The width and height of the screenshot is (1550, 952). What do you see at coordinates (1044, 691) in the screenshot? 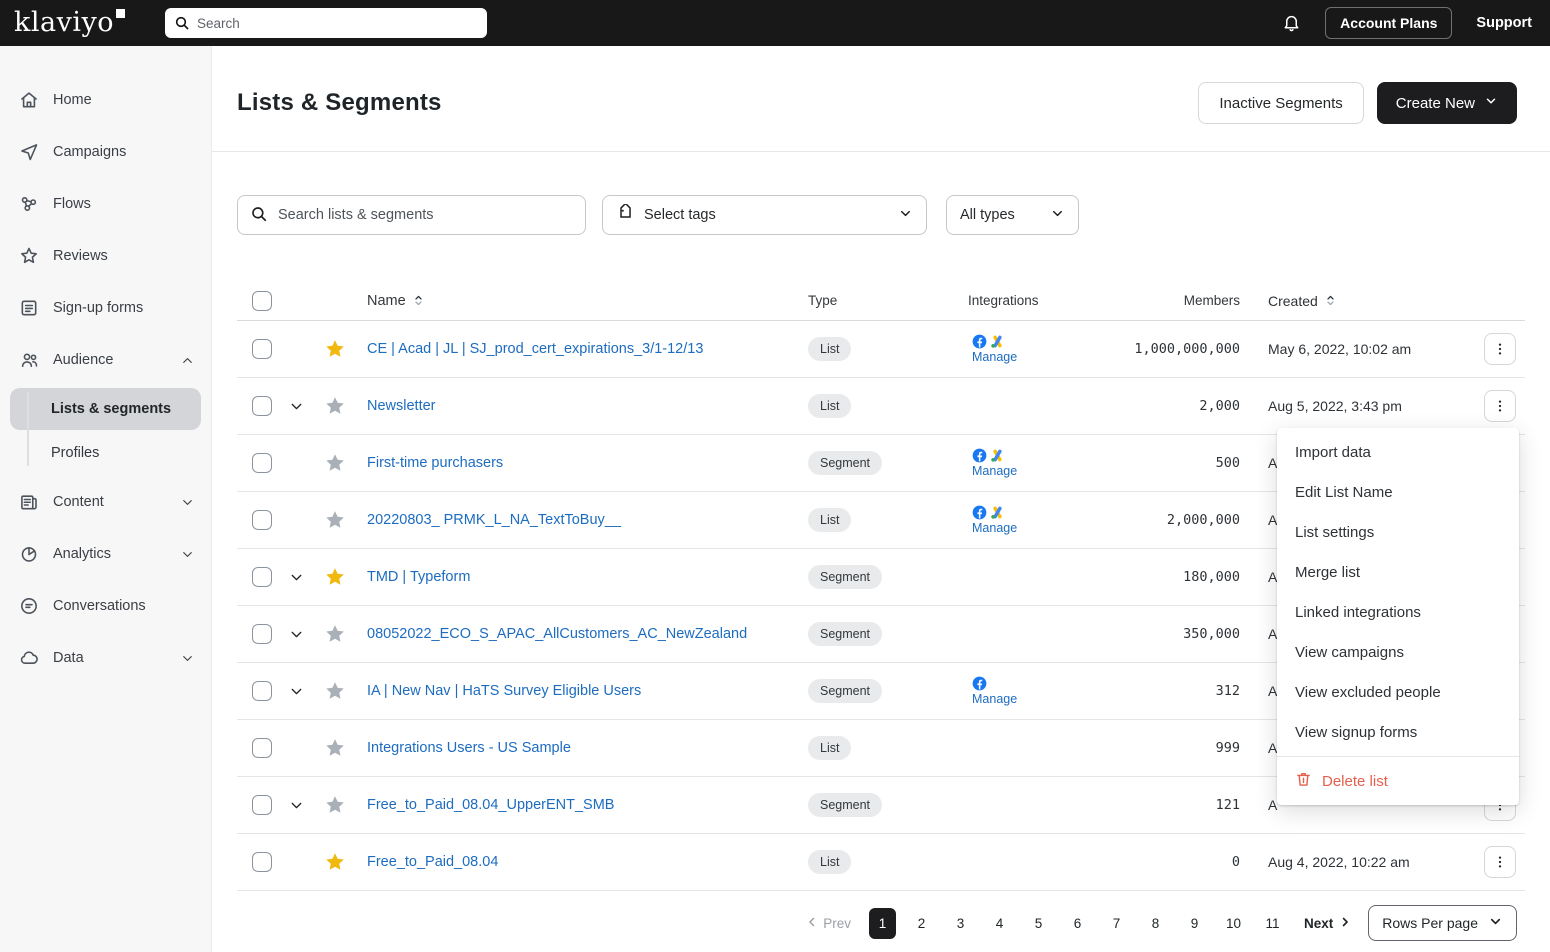
I see `integrations-cell: Manage` at bounding box center [1044, 691].